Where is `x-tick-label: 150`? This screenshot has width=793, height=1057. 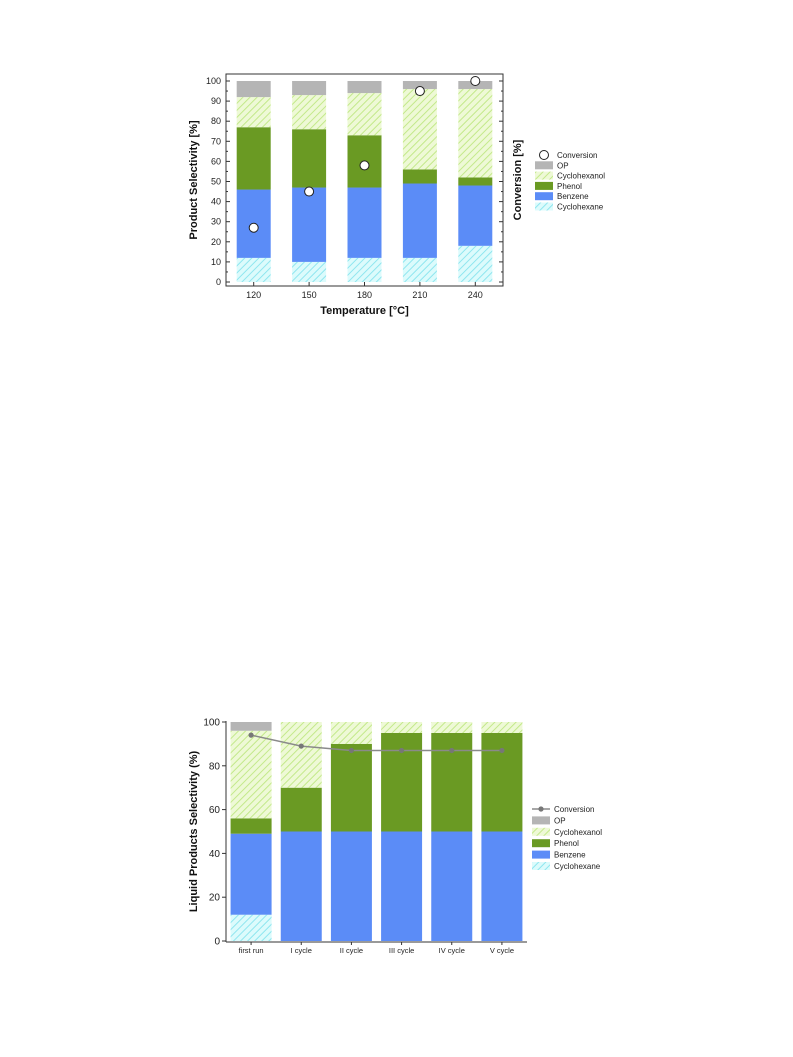
x-tick-label: 150 is located at coordinates (309, 295).